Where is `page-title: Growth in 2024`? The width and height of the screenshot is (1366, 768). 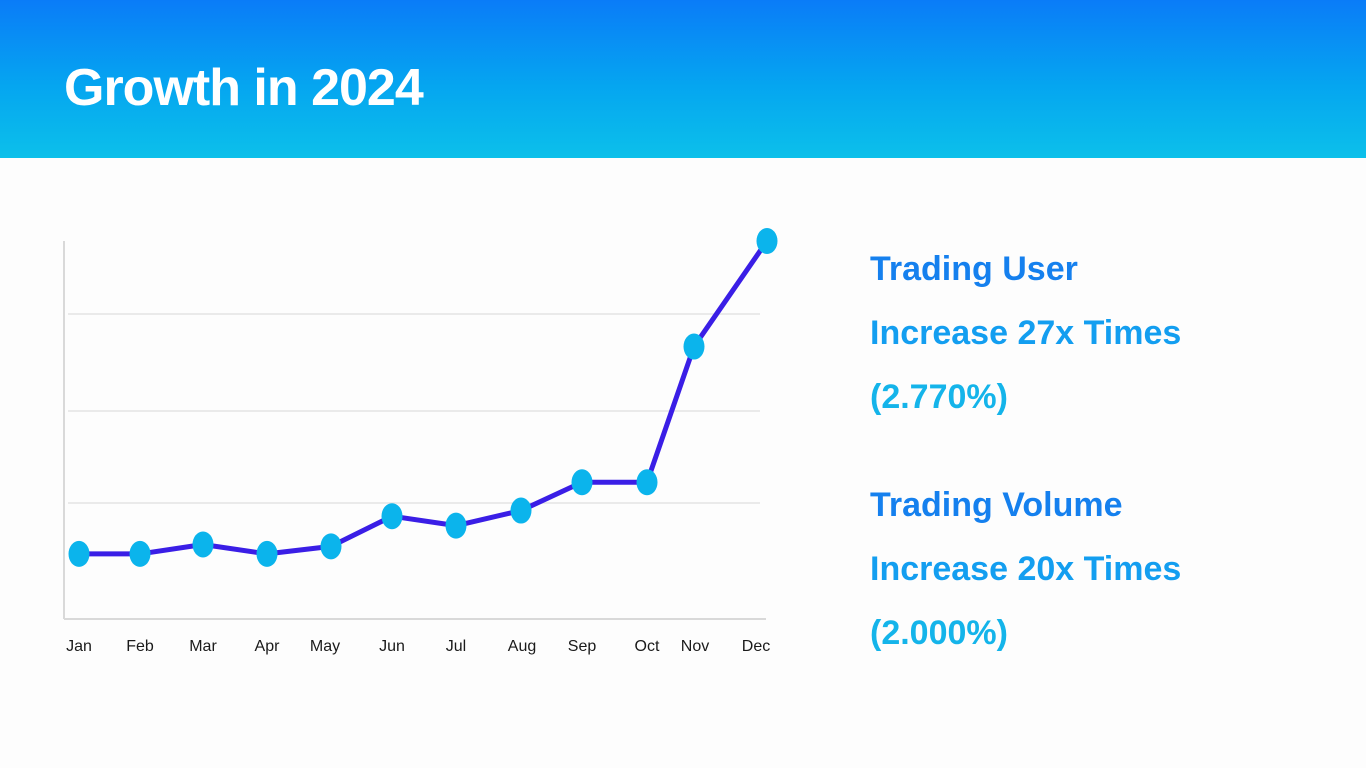 page-title: Growth in 2024 is located at coordinates (244, 88).